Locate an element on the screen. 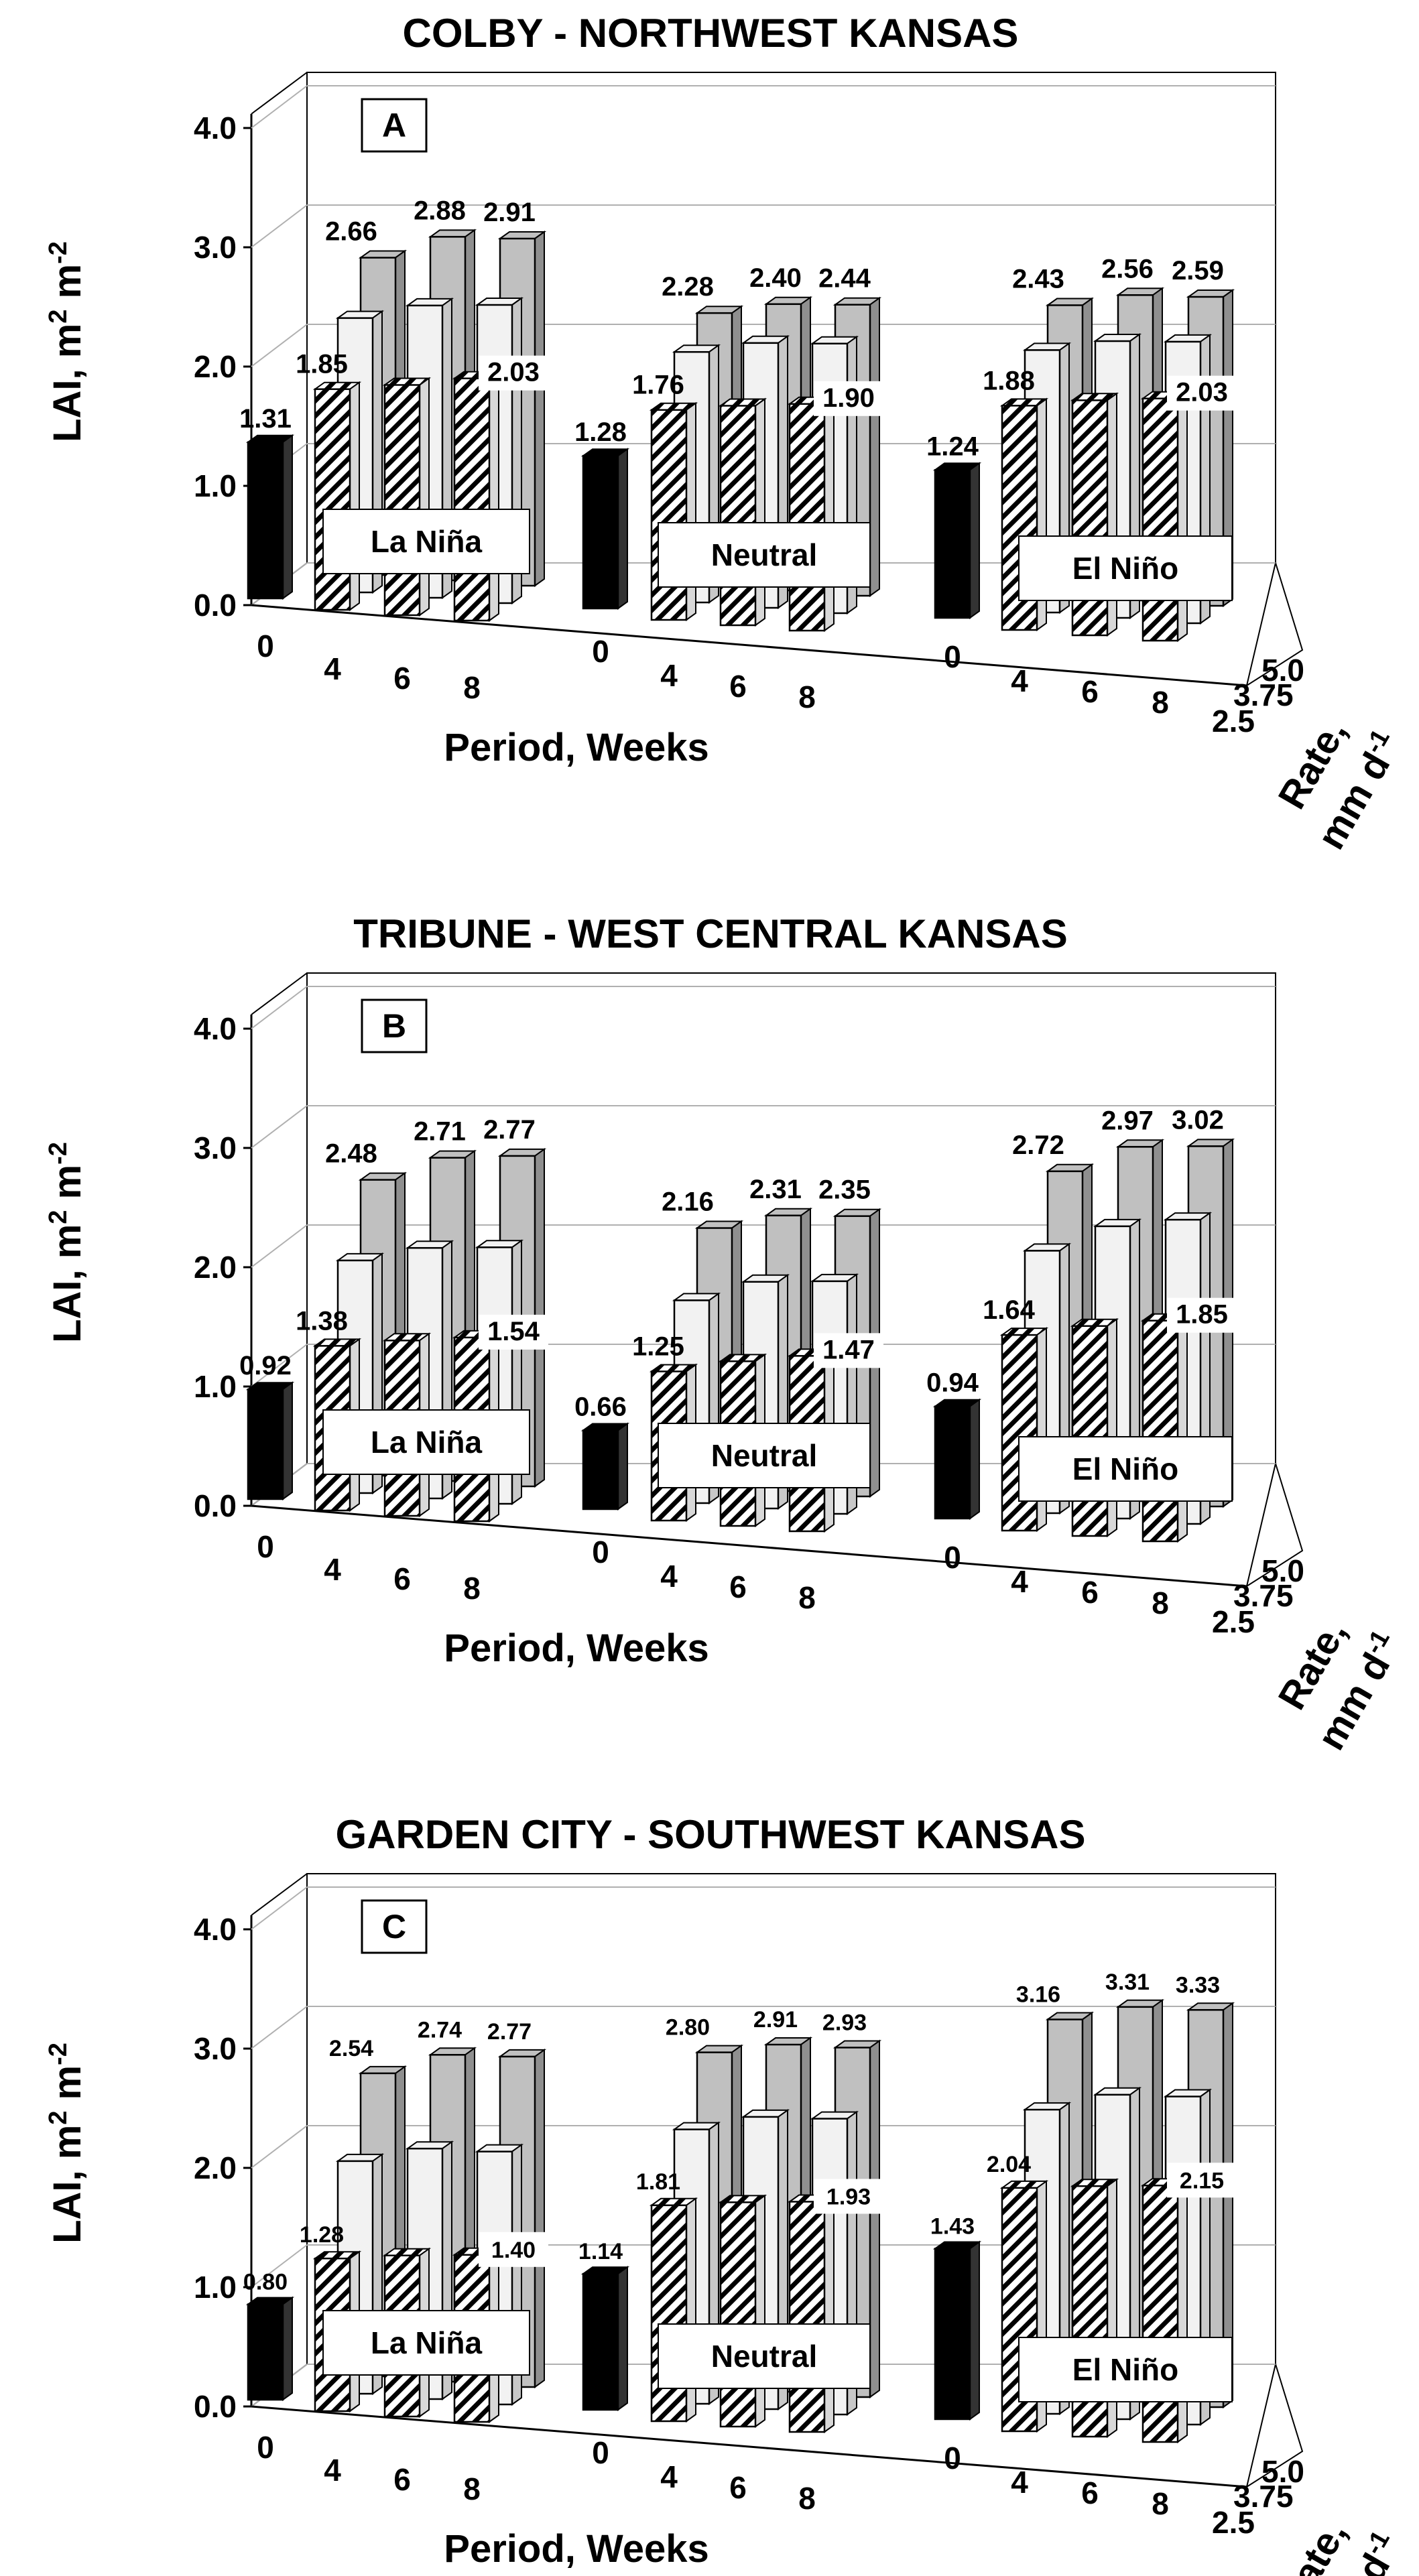 Image resolution: width=1419 pixels, height=2576 pixels. value-label: 2.72 is located at coordinates (1038, 1145).